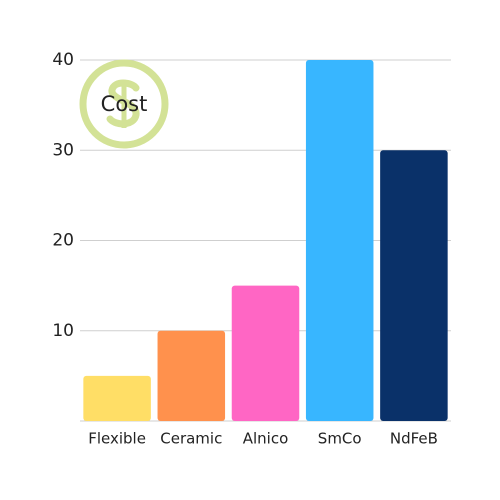  I want to click on title-badge, so click(124, 104).